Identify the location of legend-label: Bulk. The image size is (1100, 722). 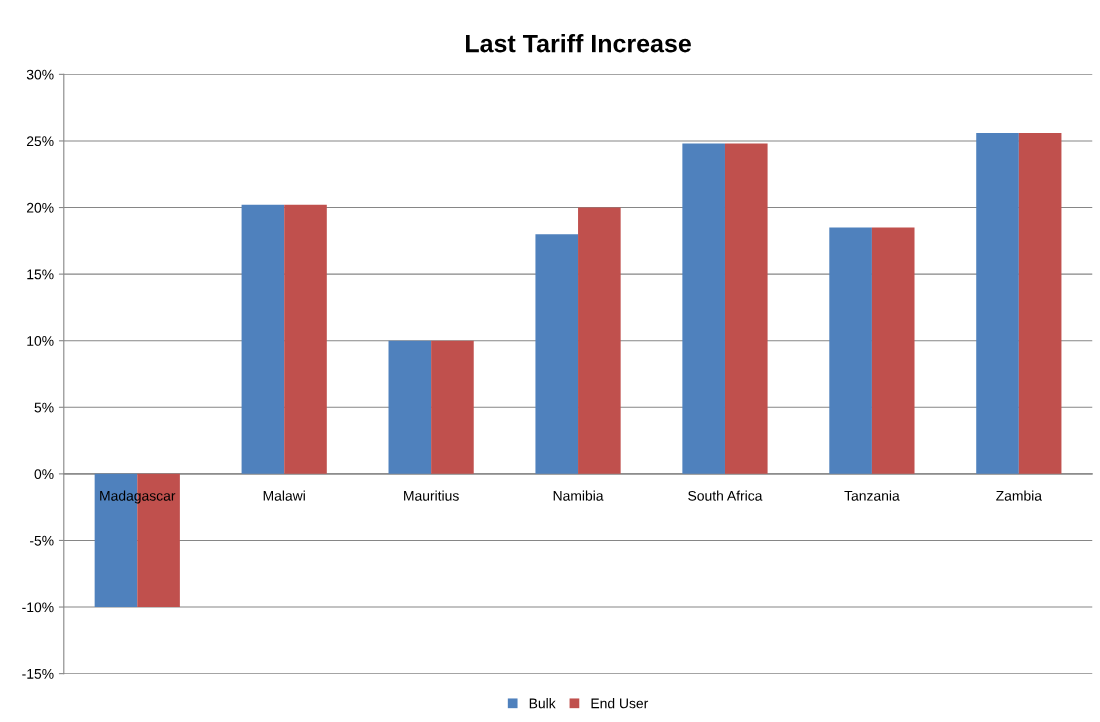
(542, 703).